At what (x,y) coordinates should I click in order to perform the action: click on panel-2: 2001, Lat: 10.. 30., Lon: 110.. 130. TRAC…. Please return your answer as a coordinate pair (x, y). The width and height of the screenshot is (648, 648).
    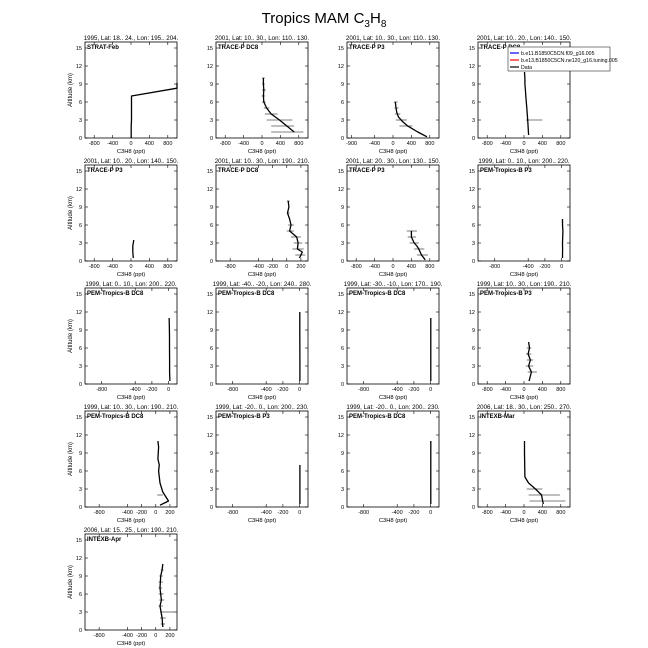
    Looking at the image, I should click on (258, 95).